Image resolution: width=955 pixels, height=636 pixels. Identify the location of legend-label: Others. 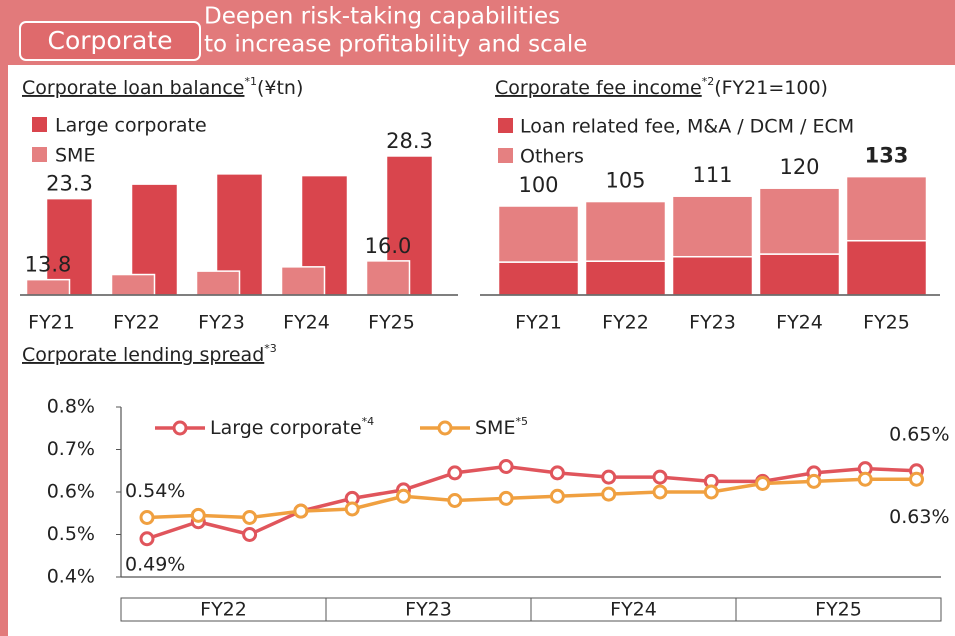
(552, 157).